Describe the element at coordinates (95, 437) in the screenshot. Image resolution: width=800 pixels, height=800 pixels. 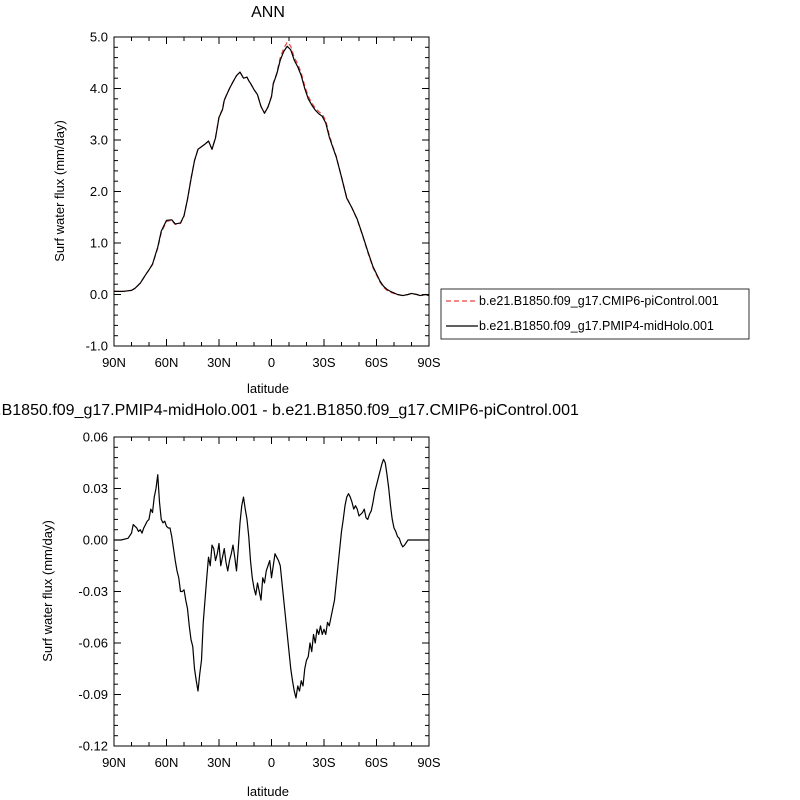
I see `chart-bottom-ytick-label: 0.06` at that location.